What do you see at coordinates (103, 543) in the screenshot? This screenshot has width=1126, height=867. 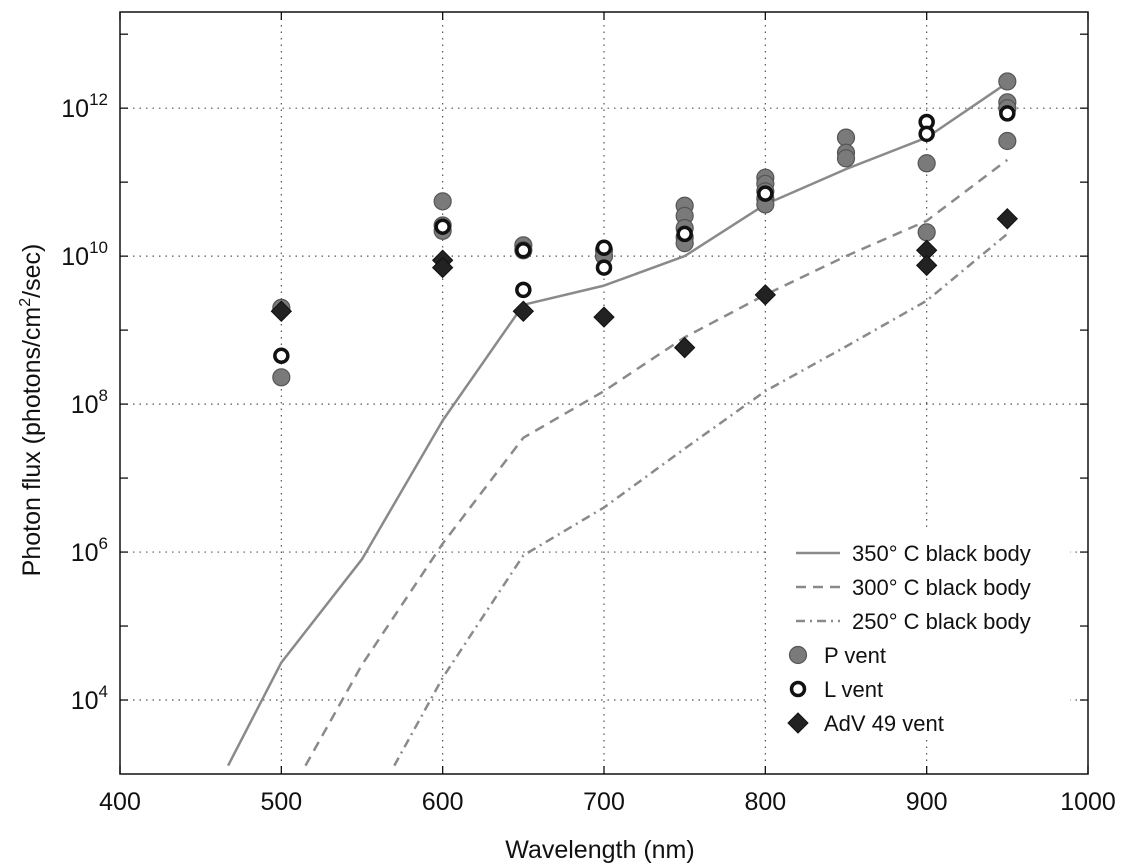 I see `y-tick-exponent: 6` at bounding box center [103, 543].